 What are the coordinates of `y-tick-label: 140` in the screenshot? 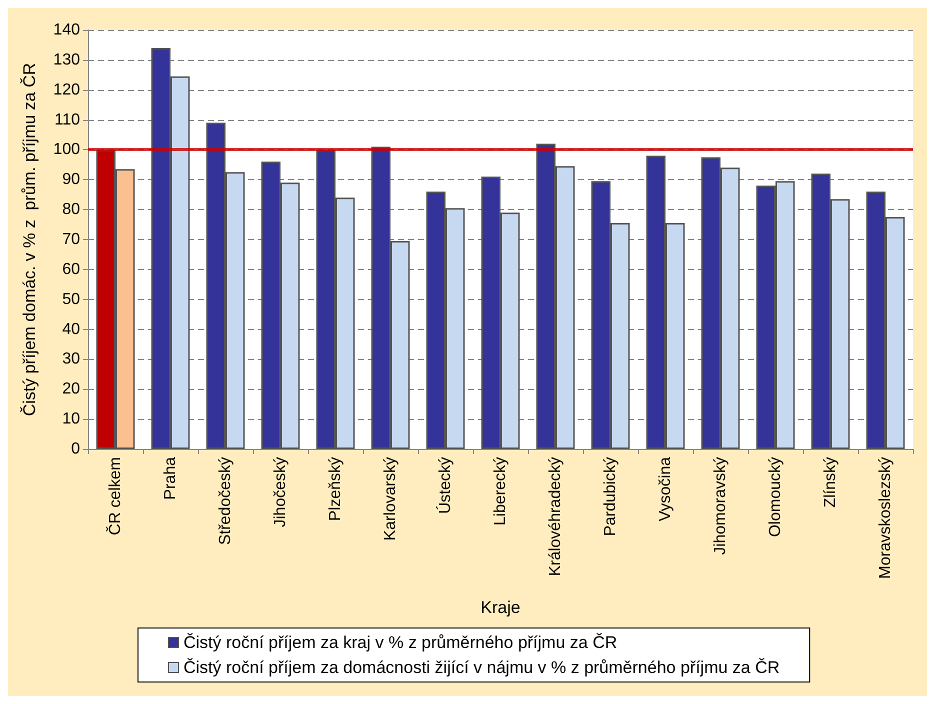 It's located at (66, 30).